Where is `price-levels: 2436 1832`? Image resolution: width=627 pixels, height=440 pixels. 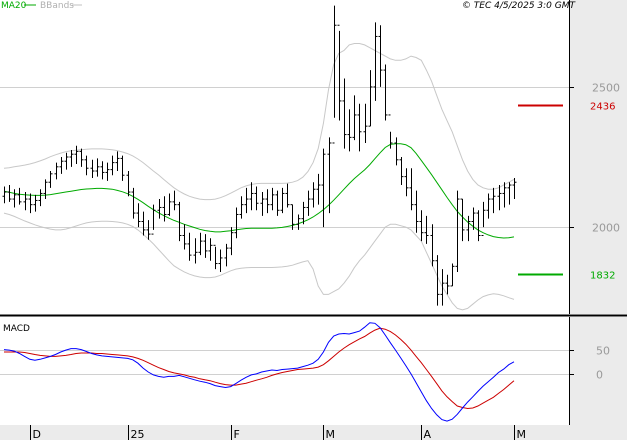 price-levels: 2436 1832 is located at coordinates (566, 192).